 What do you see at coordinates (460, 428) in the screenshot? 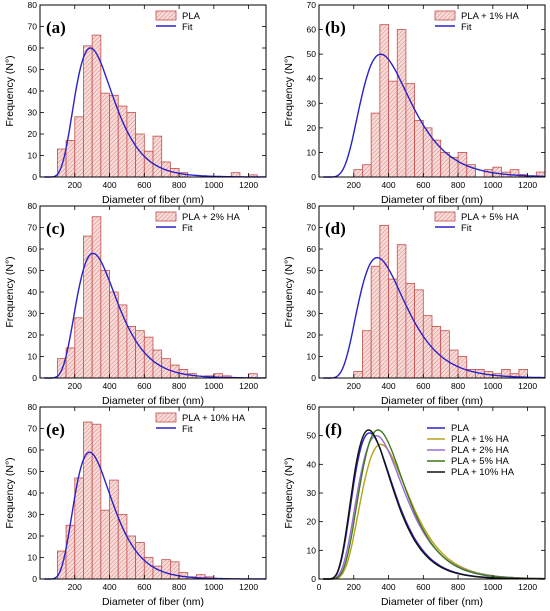
I see `legend-label: PLA` at bounding box center [460, 428].